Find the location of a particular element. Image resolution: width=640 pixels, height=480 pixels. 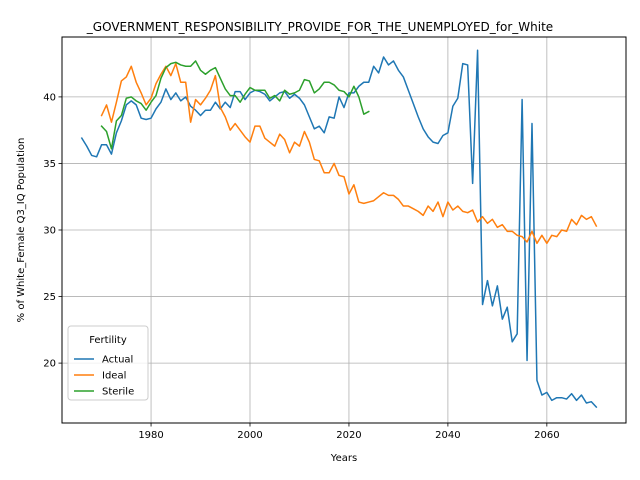

series-line-sterile is located at coordinates (235, 105).